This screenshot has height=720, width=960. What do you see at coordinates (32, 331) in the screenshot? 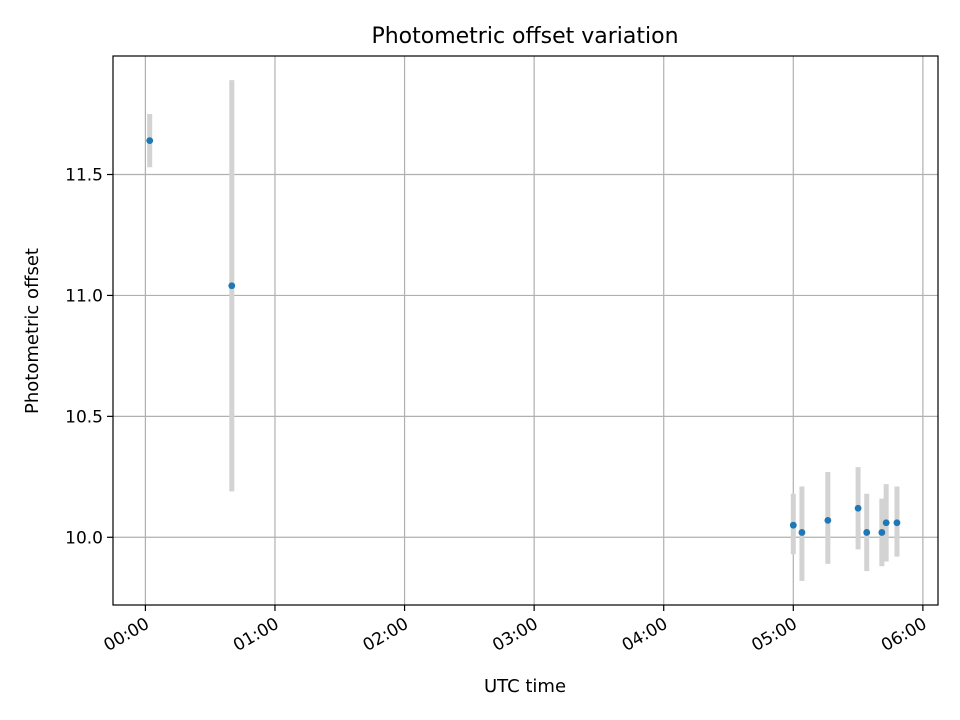
I see `y-axis-label: Photometric offset` at bounding box center [32, 331].